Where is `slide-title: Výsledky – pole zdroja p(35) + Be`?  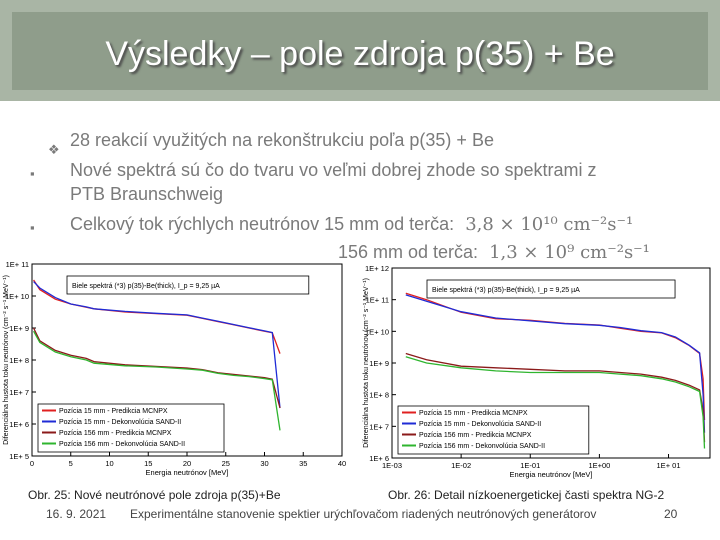 slide-title: Výsledky – pole zdroja p(35) + Be is located at coordinates (360, 54).